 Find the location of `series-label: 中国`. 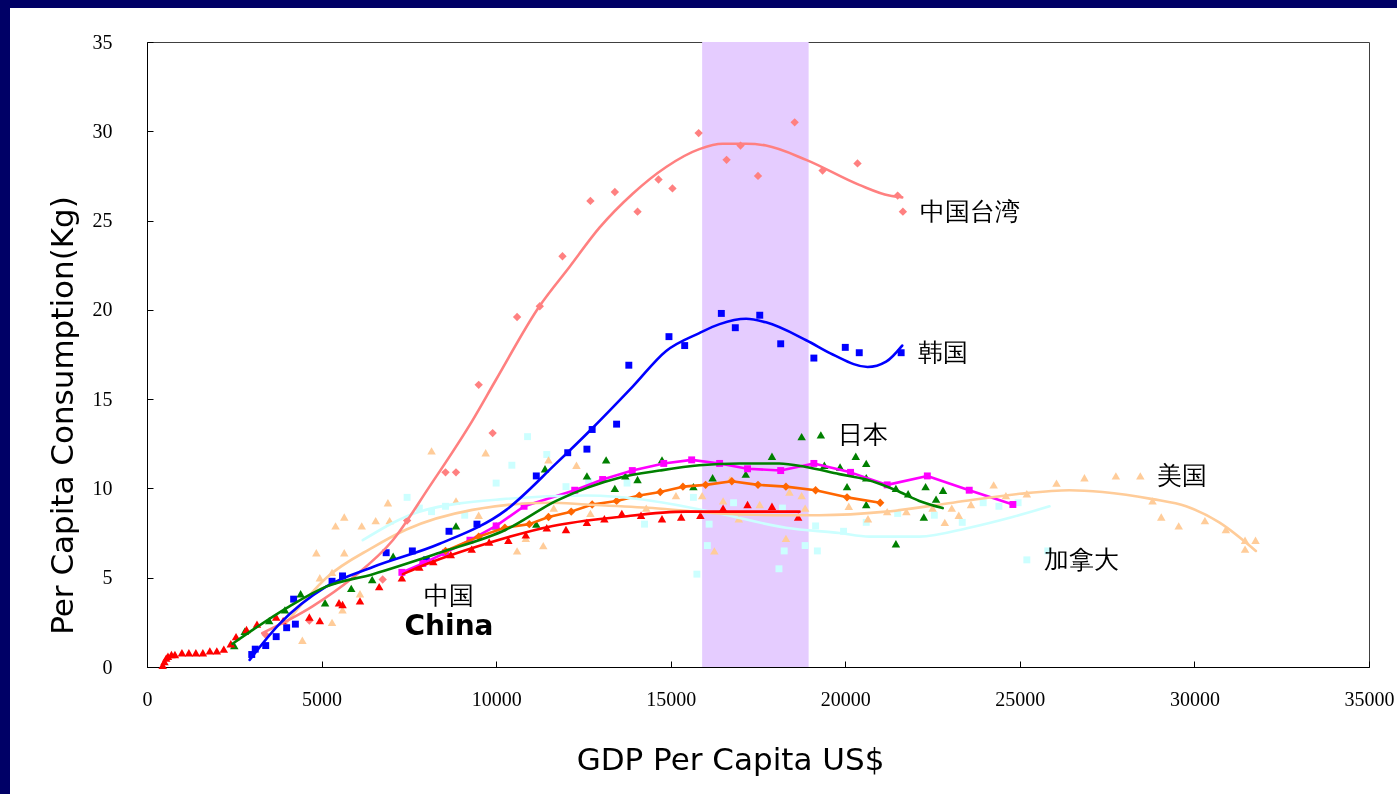

series-label: 中国 is located at coordinates (448, 595).